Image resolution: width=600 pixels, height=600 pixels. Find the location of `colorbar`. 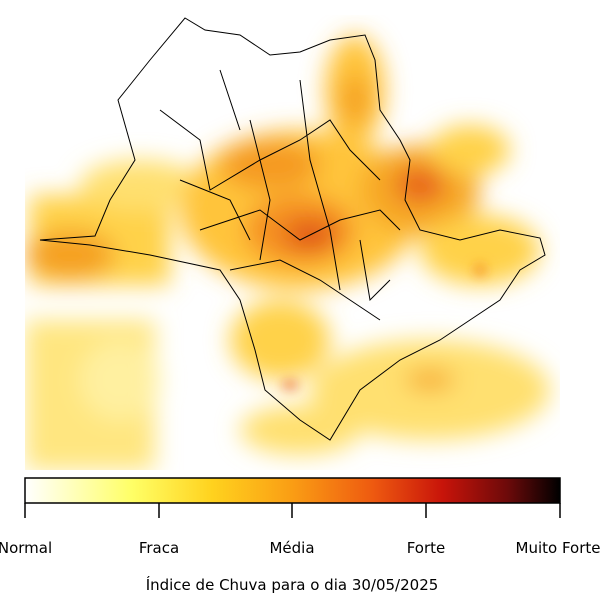

colorbar is located at coordinates (292, 490).